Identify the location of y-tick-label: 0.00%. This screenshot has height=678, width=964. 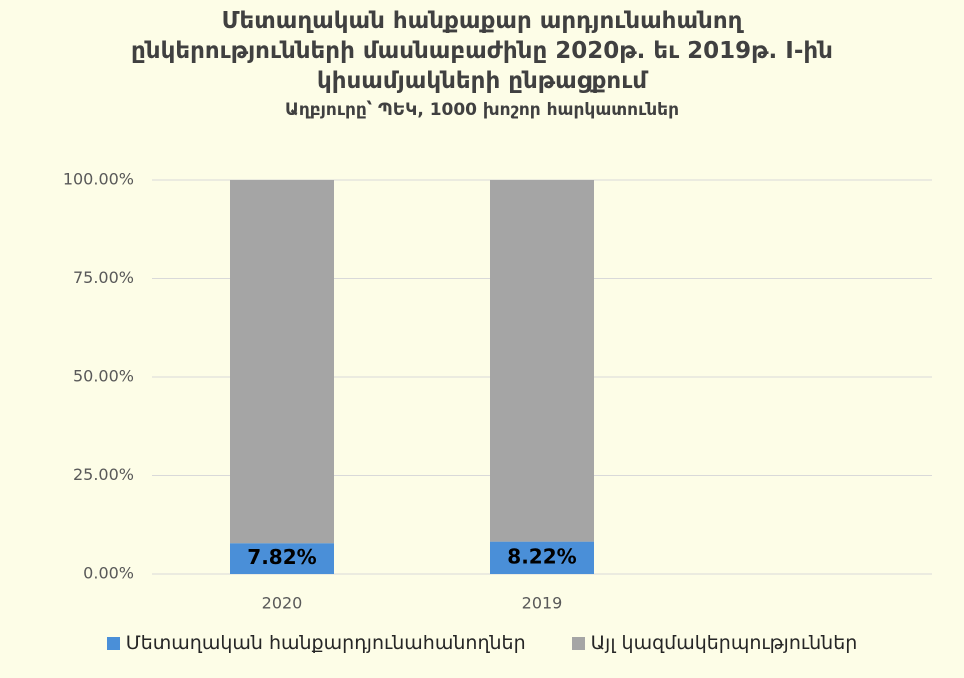
(108, 573).